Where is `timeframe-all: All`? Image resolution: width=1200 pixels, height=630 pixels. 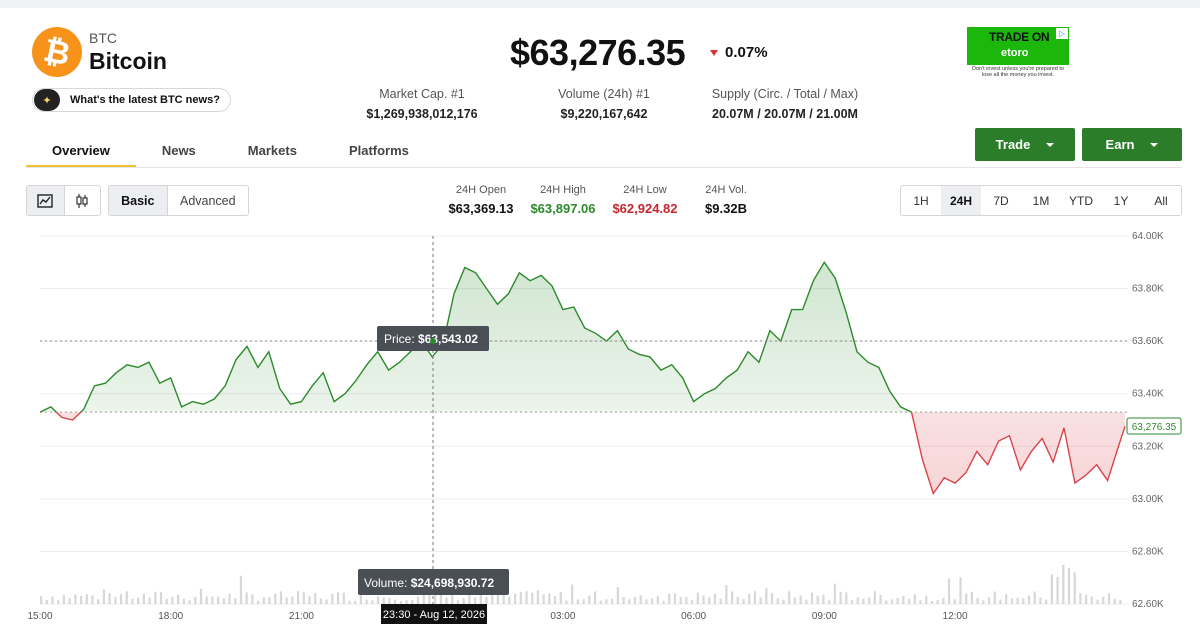 timeframe-all: All is located at coordinates (1161, 200).